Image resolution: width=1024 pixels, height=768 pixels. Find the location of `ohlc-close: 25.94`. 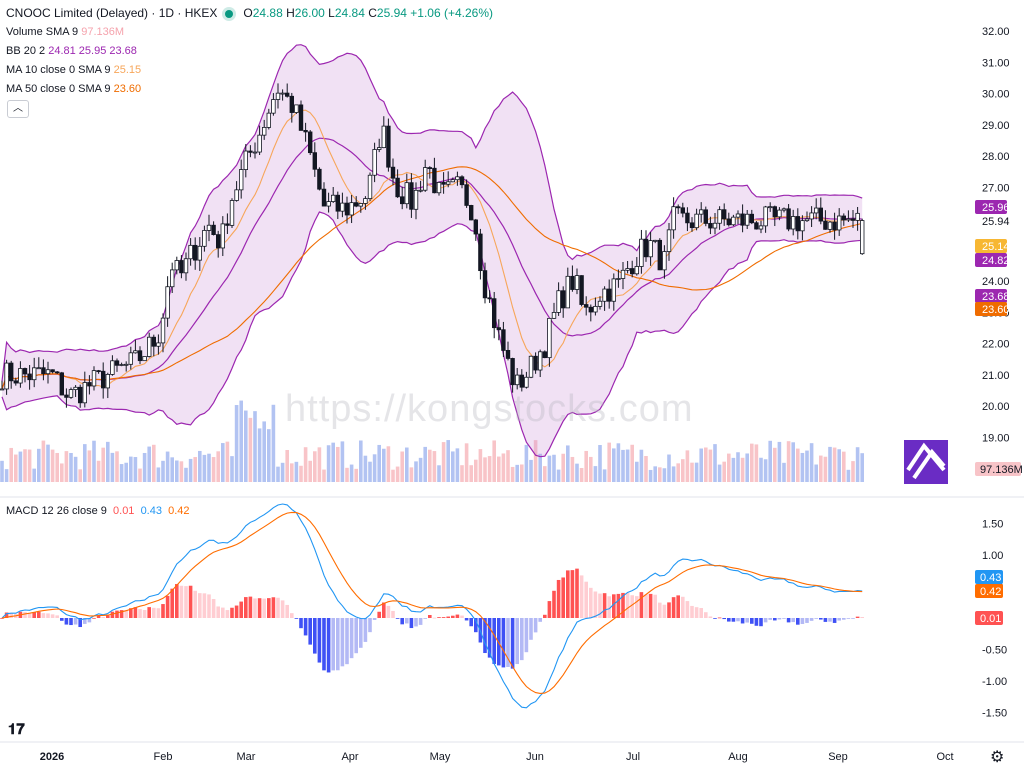

ohlc-close: 25.94 is located at coordinates (391, 13).